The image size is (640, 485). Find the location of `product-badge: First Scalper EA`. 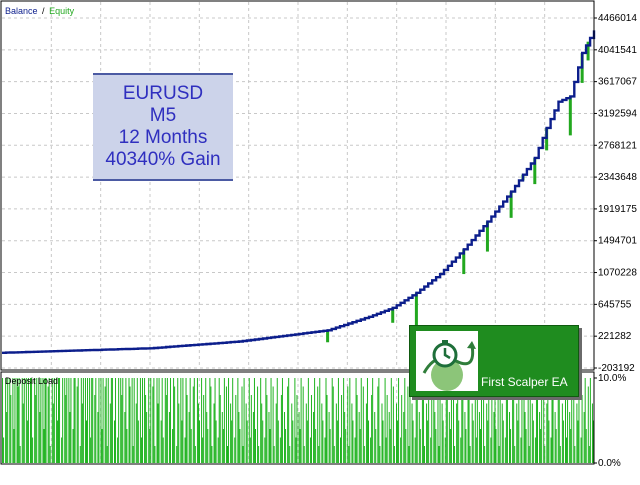

product-badge: First Scalper EA is located at coordinates (494, 361).